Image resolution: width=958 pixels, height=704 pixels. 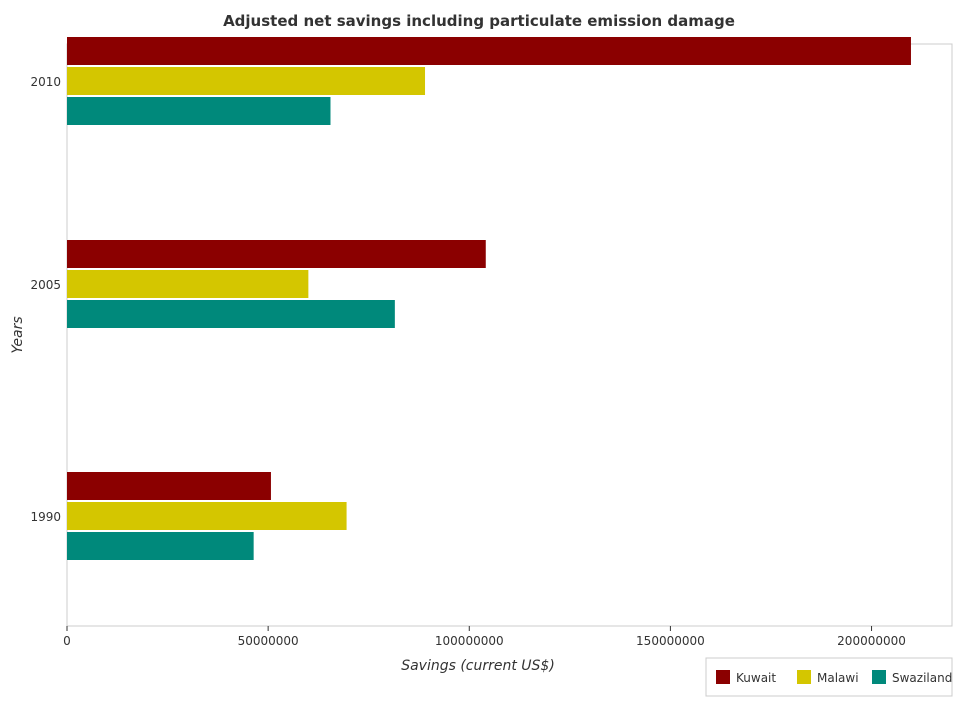 What do you see at coordinates (268, 641) in the screenshot?
I see `x-tick-label: 50000000` at bounding box center [268, 641].